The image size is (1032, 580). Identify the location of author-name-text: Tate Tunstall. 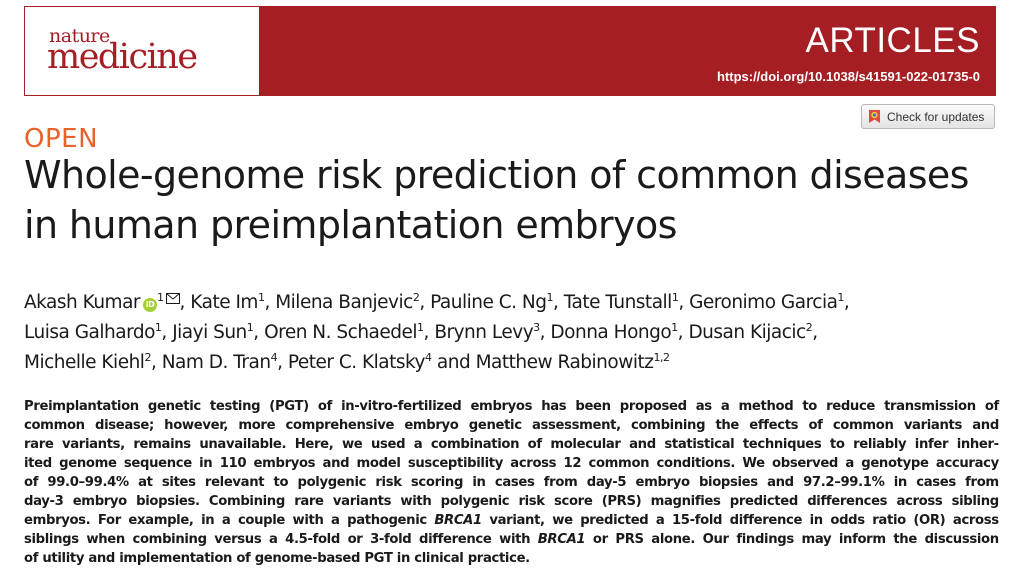
(618, 302).